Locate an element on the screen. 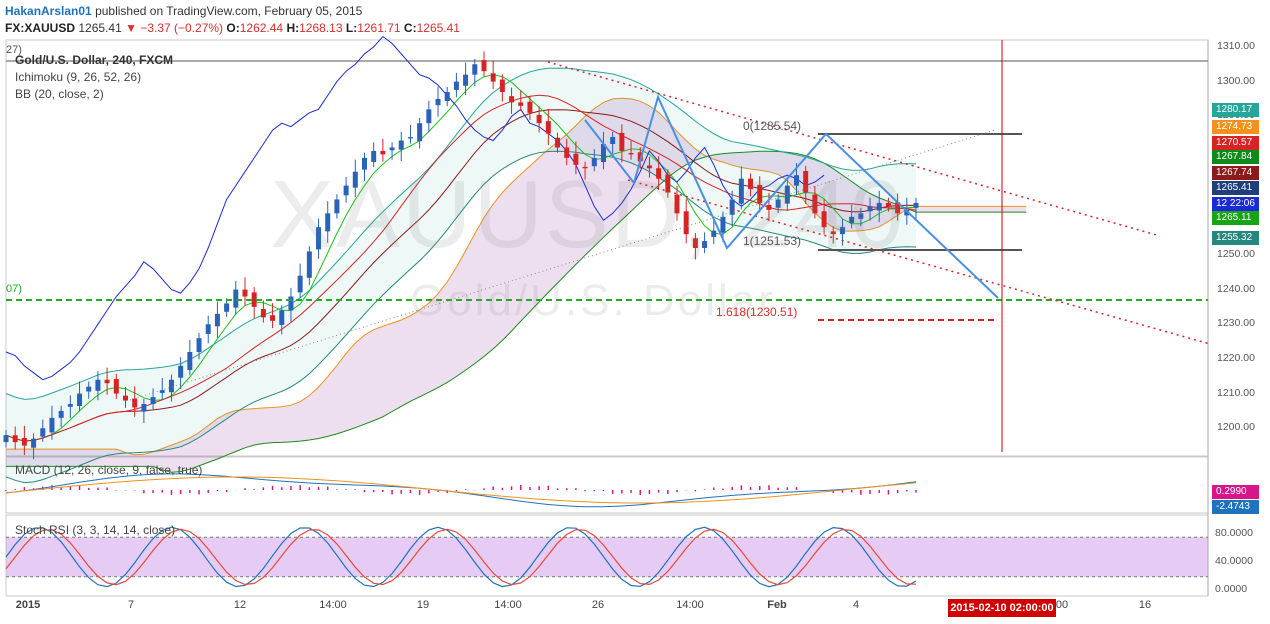 The image size is (1270, 624). stoch-k-line is located at coordinates (461, 557).